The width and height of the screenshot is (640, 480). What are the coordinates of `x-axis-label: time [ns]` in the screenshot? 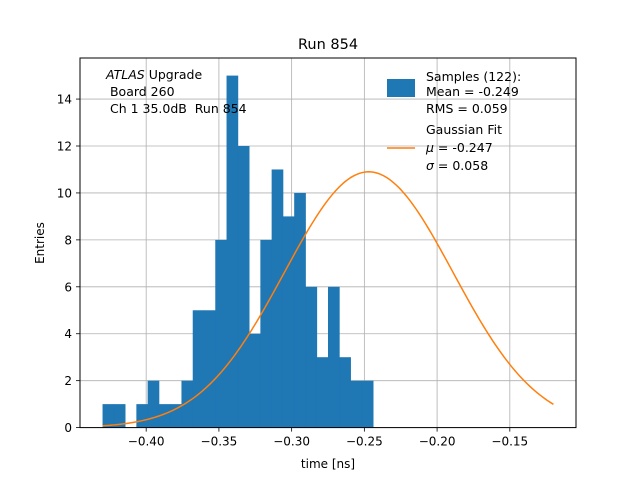 It's located at (328, 464).